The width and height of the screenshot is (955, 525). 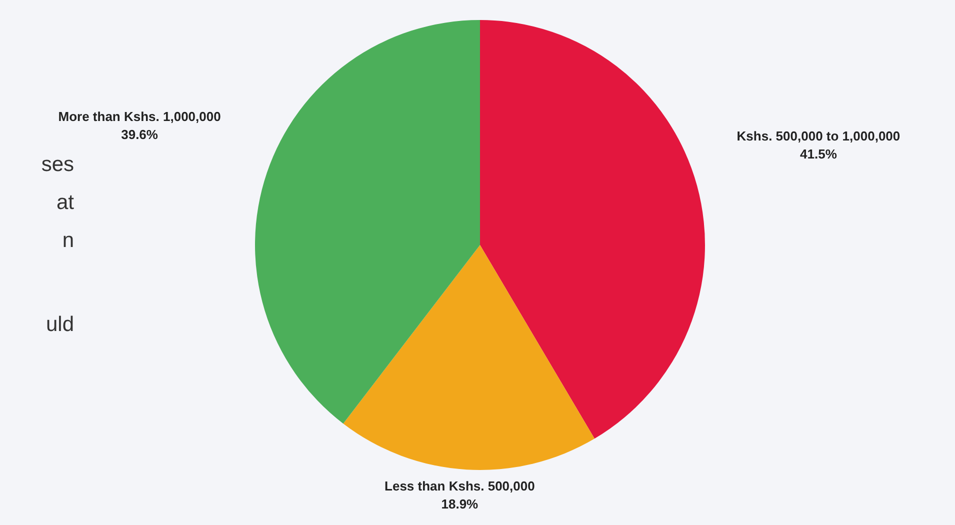 I want to click on data-label: 39.6%, so click(x=139, y=134).